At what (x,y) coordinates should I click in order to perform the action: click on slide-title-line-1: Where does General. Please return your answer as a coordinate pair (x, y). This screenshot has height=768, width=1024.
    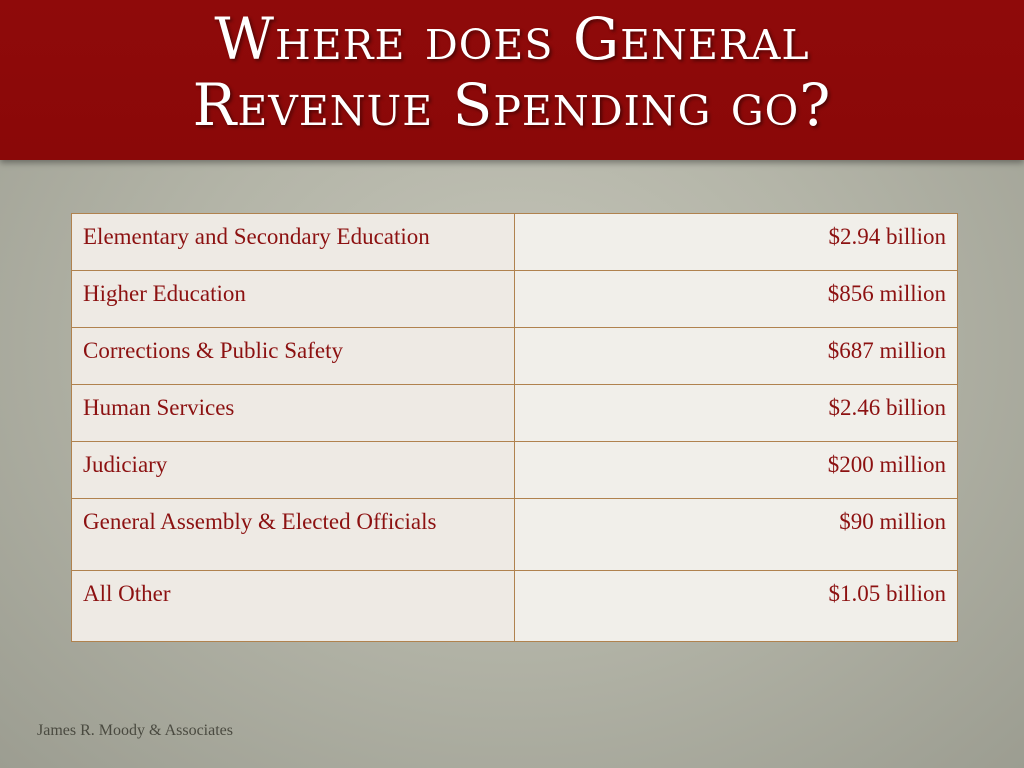
    Looking at the image, I should click on (512, 39).